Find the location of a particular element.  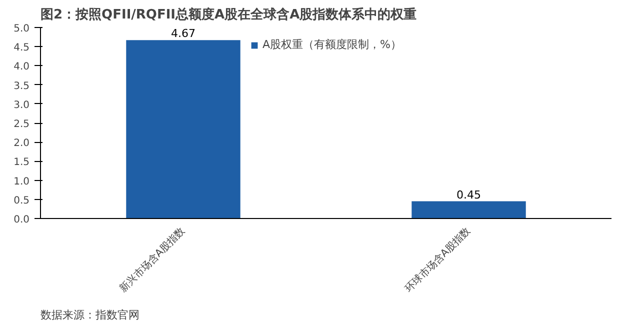

source-note: 数据来源：指数官网 is located at coordinates (90, 315).